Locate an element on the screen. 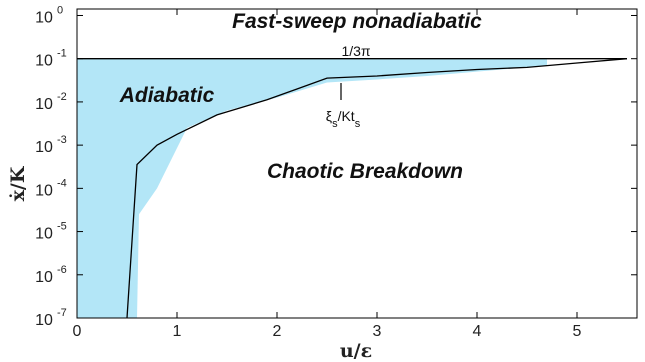  region-label-adiabatic: Adiabatic is located at coordinates (167, 95).